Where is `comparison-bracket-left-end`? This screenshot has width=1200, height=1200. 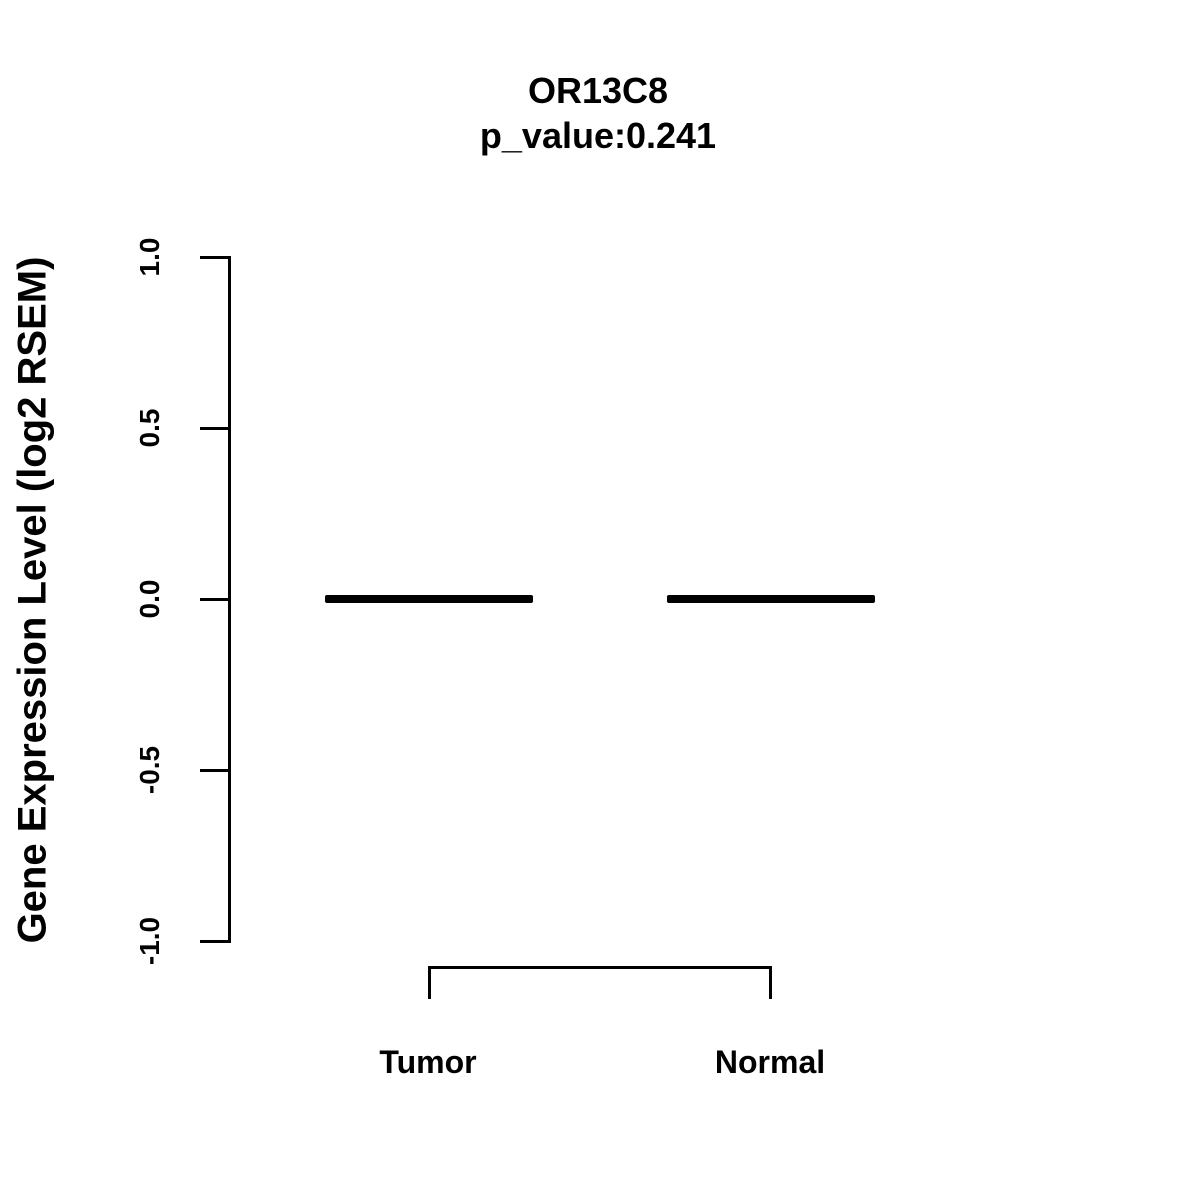
comparison-bracket-left-end is located at coordinates (429, 982).